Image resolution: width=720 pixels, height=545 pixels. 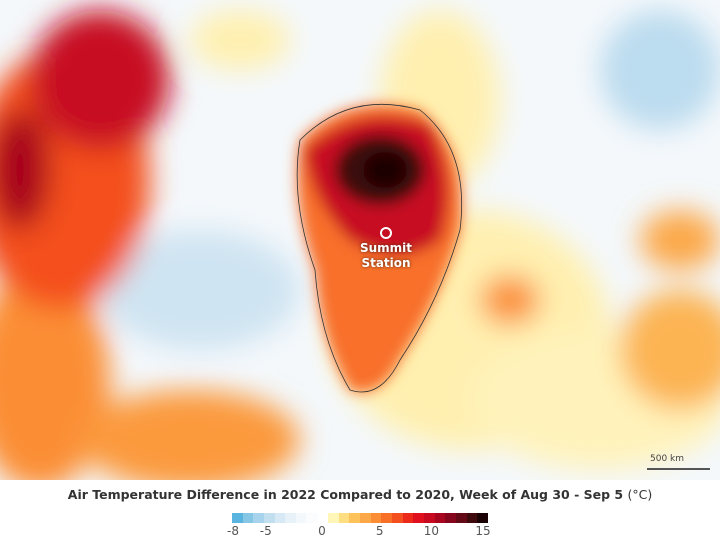 I want to click on marker-label-line2: Station, so click(x=386, y=263).